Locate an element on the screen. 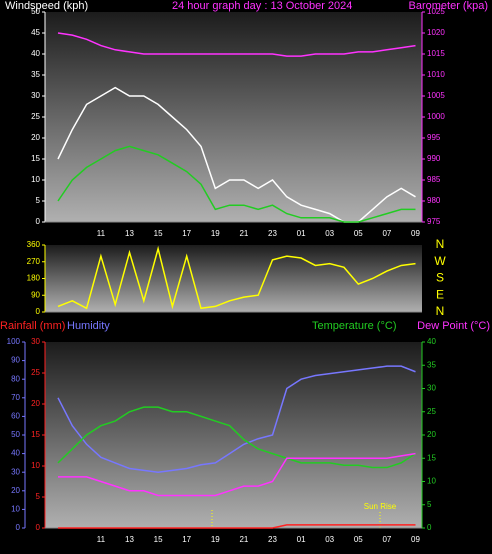 The image size is (492, 554). y2-axis-label: Dew Point (°C) is located at coordinates (453, 326).